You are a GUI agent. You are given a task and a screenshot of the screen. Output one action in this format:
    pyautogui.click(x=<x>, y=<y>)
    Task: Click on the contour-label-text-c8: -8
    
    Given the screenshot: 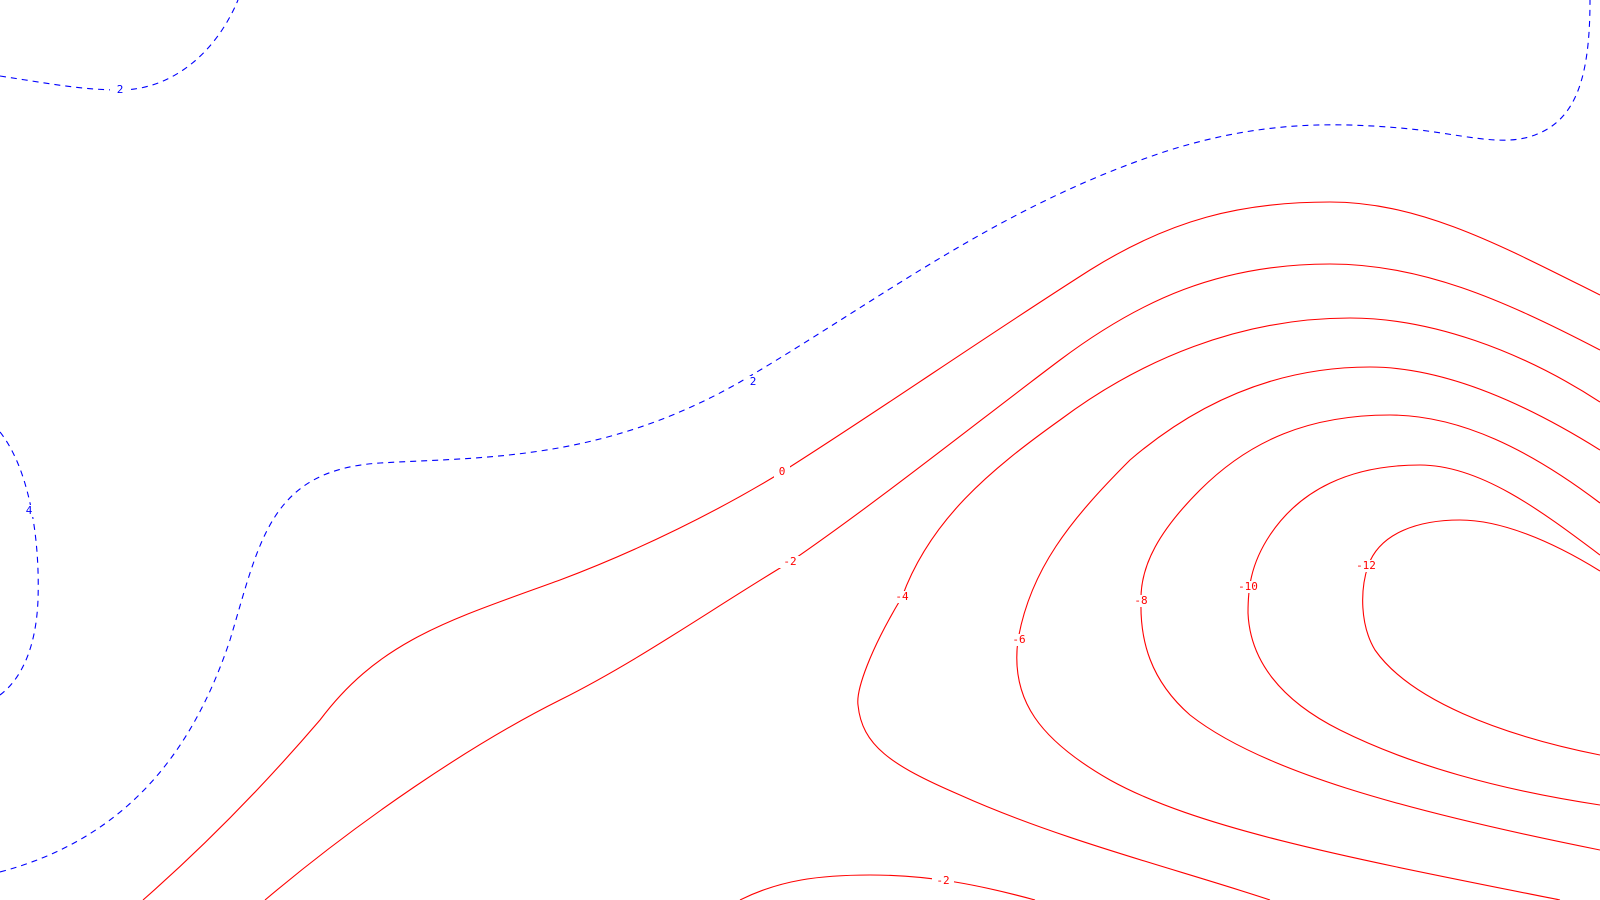 What is the action you would take?
    pyautogui.click(x=1140, y=600)
    